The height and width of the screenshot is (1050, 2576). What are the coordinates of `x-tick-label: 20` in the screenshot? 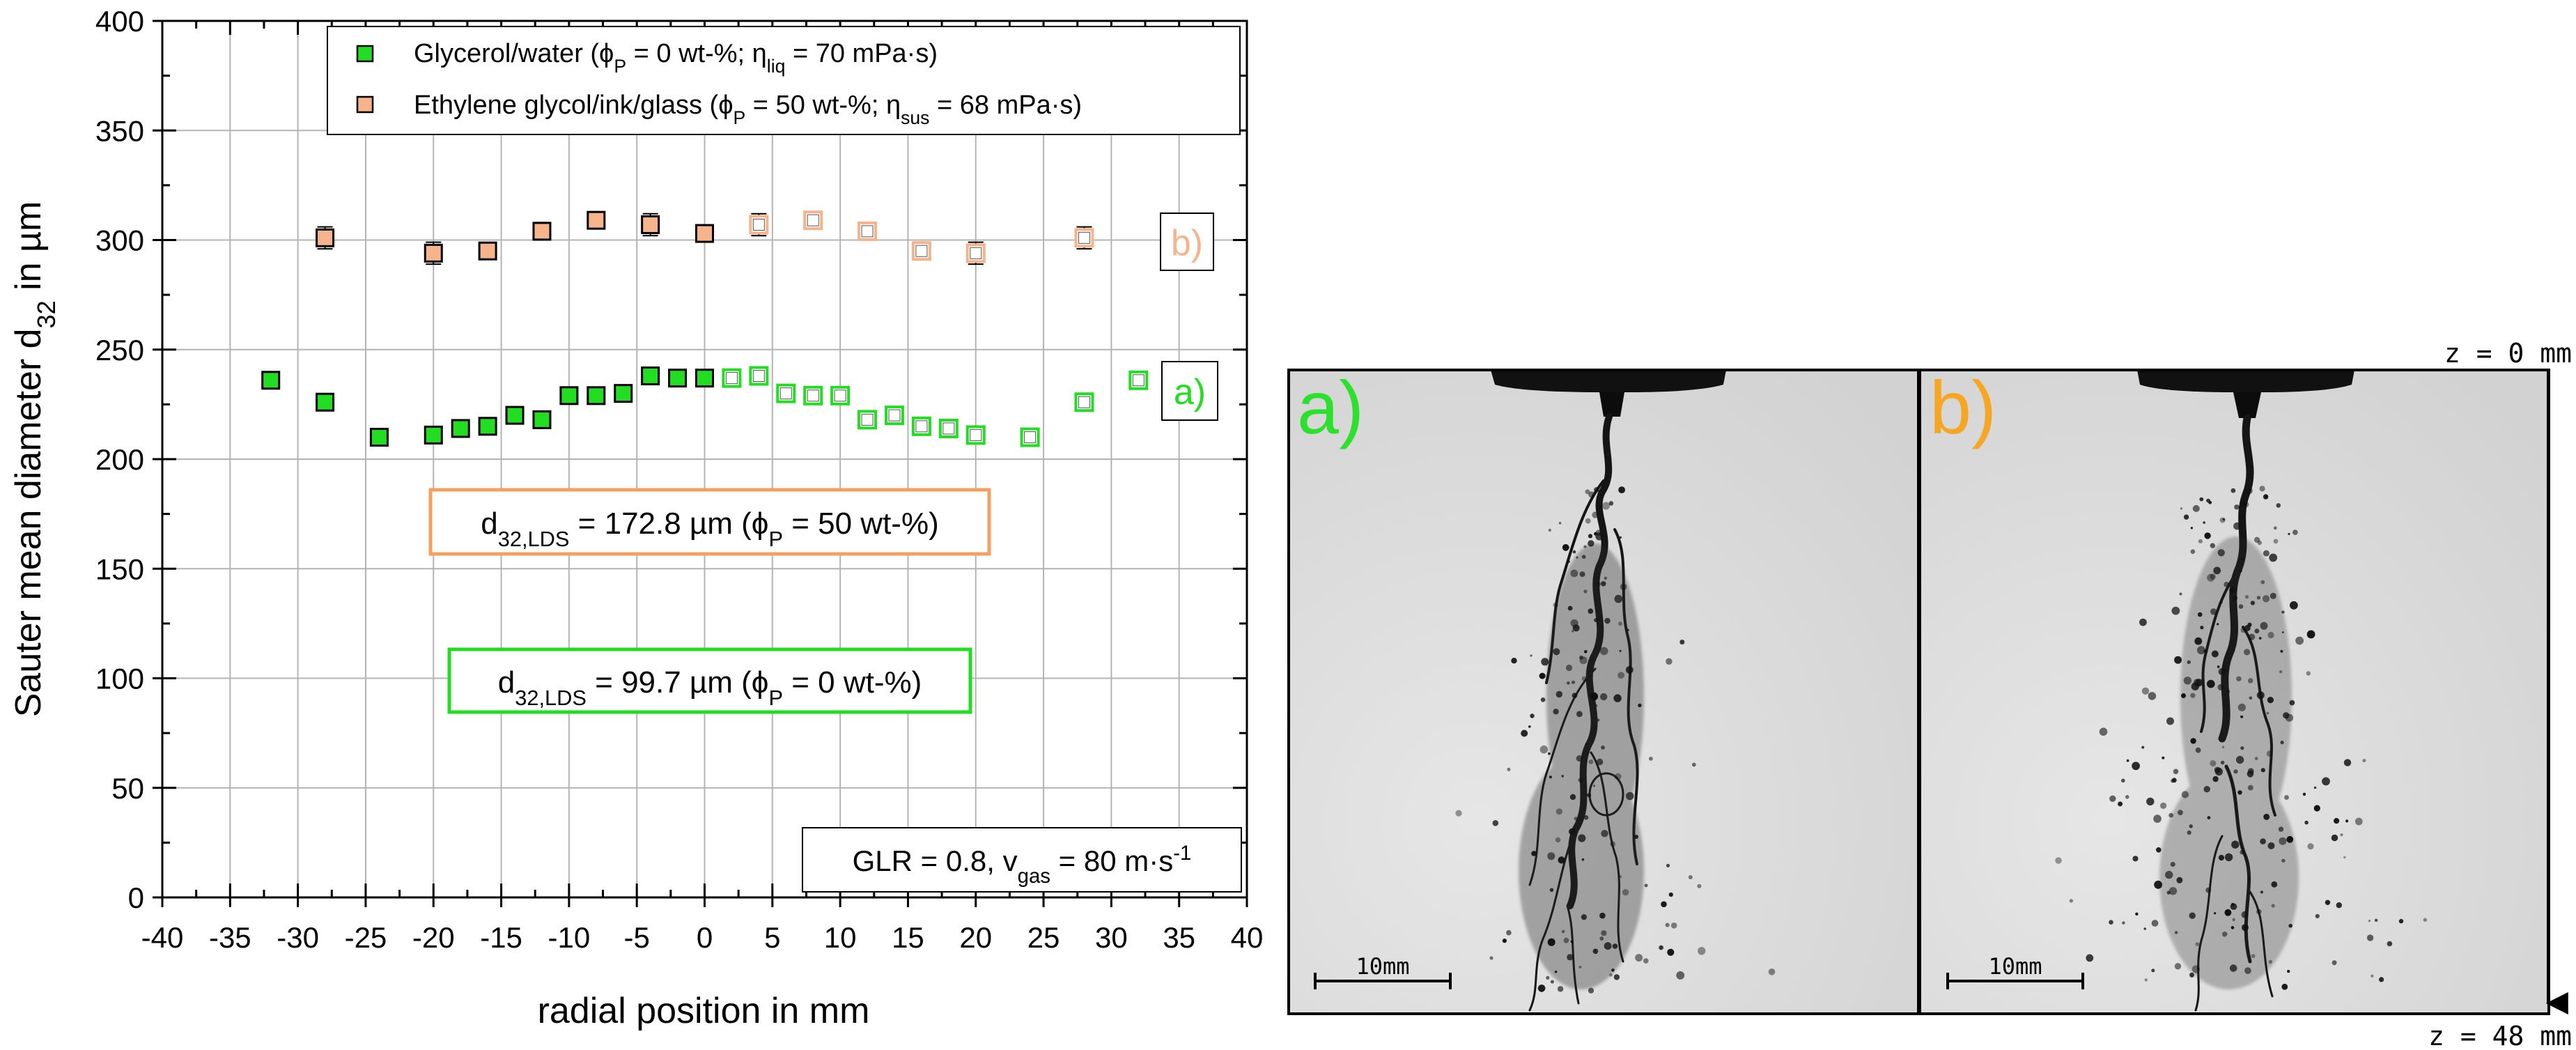 It's located at (975, 937).